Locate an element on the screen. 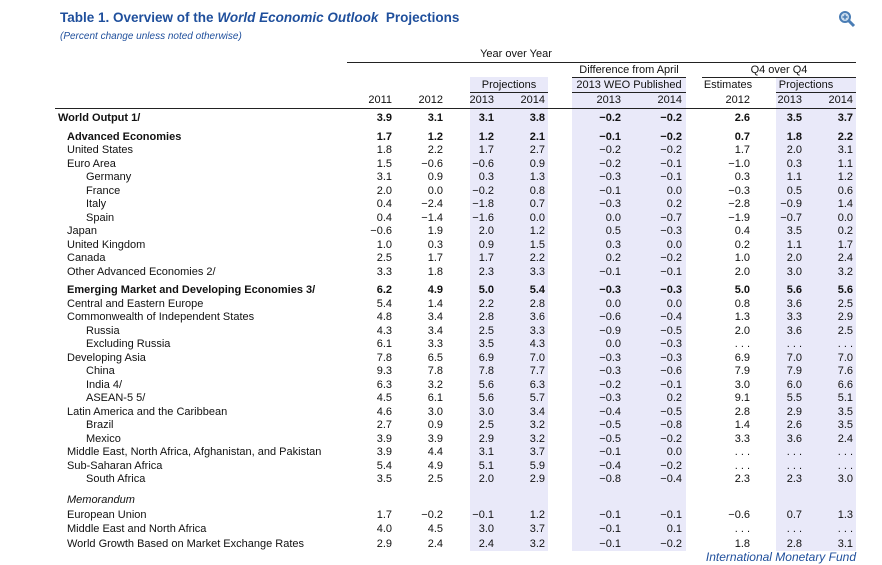  row-label: United States is located at coordinates (100, 150).